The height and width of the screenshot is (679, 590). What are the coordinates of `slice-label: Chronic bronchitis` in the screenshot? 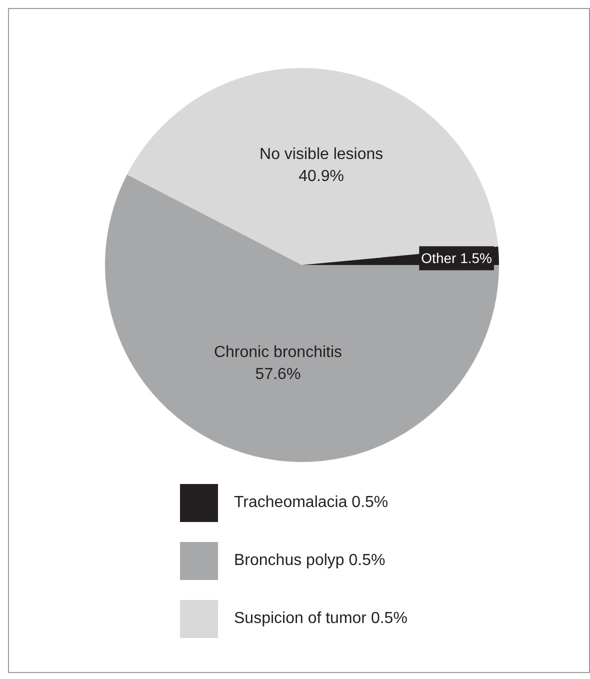 It's located at (278, 353).